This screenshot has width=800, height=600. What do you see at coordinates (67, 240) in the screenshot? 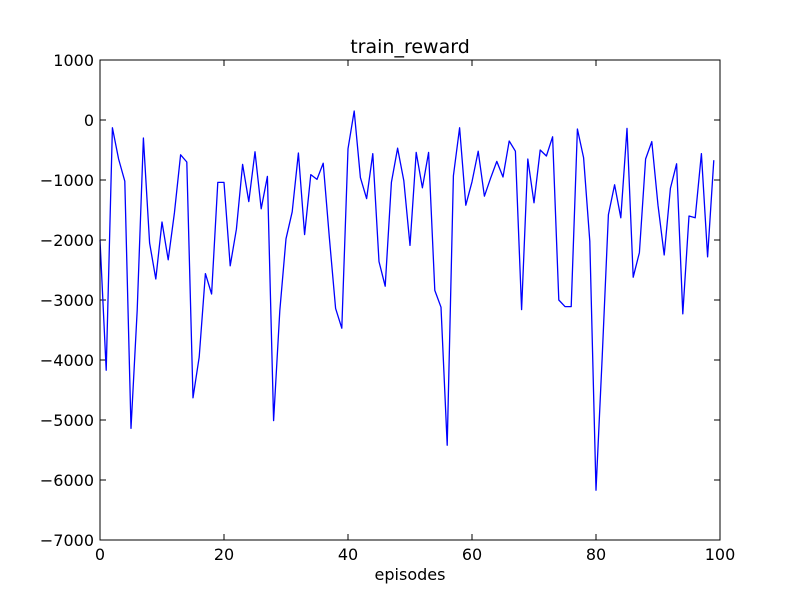
I see `y-tick-label: −2000` at bounding box center [67, 240].